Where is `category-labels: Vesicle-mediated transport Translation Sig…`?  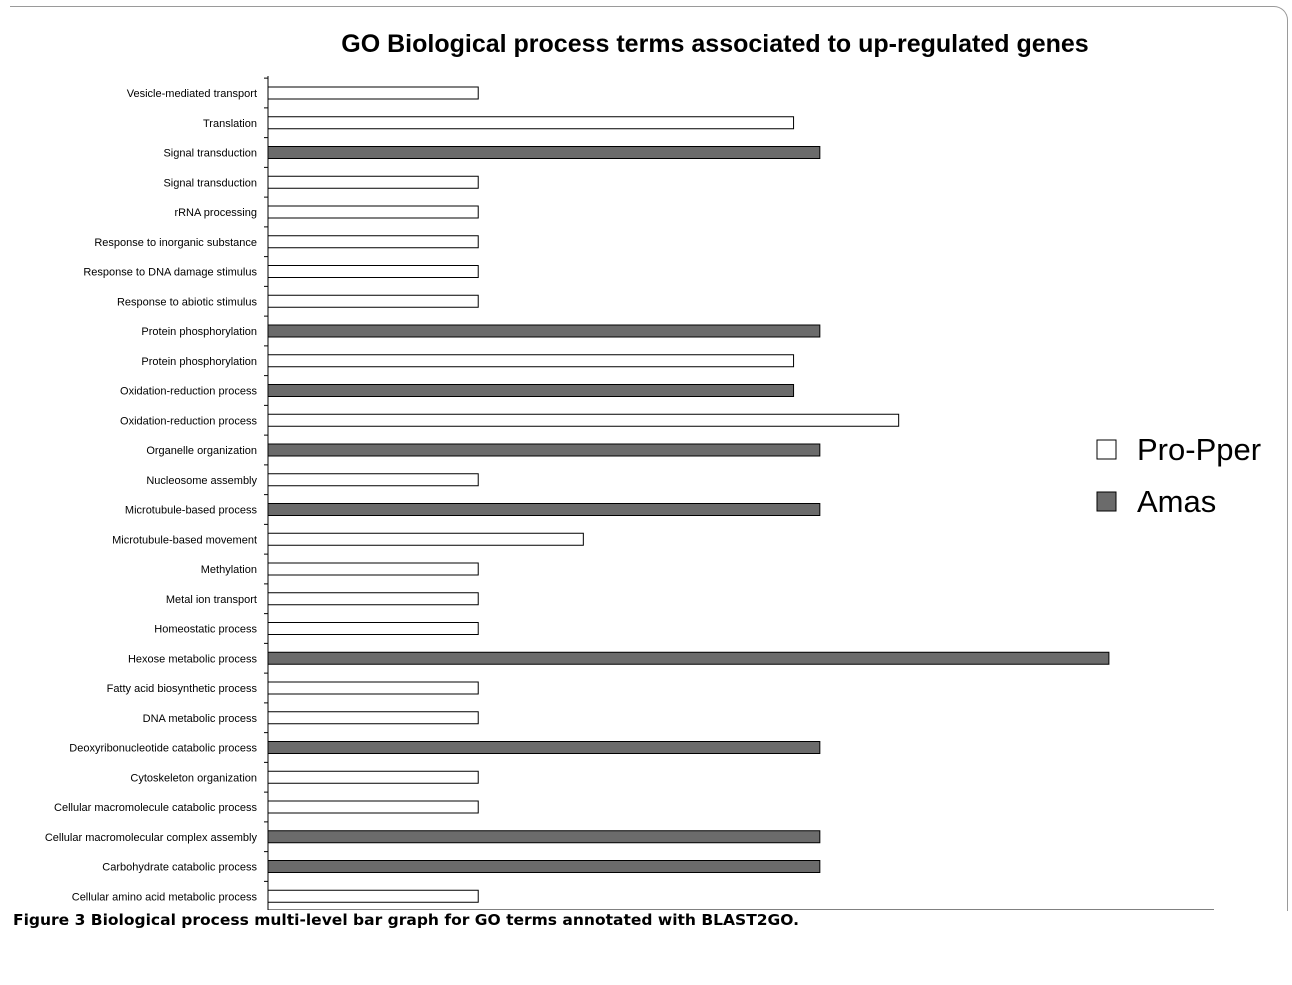 category-labels: Vesicle-mediated transport Translation Sig… is located at coordinates (151, 495).